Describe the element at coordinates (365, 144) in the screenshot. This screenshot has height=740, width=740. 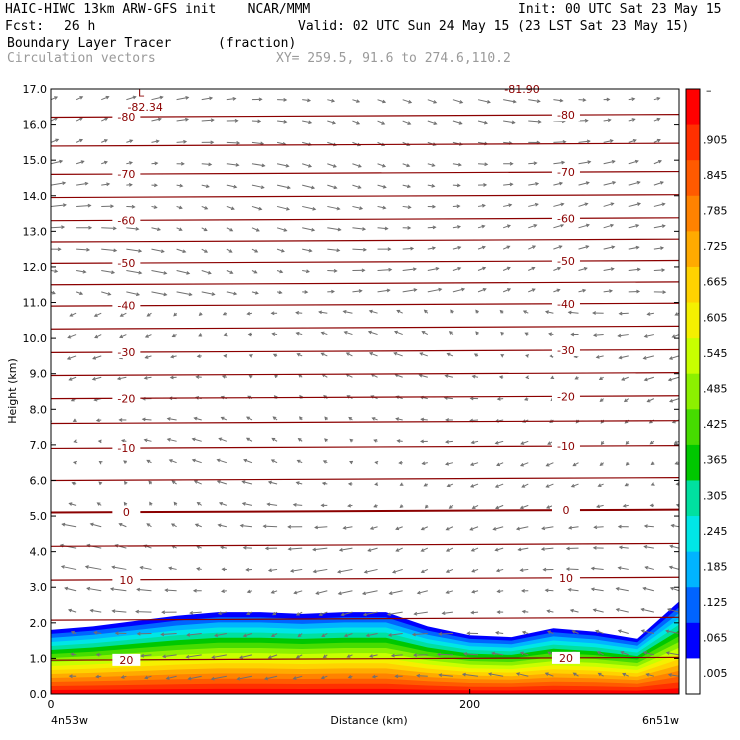
I see `temperature-contour` at that location.